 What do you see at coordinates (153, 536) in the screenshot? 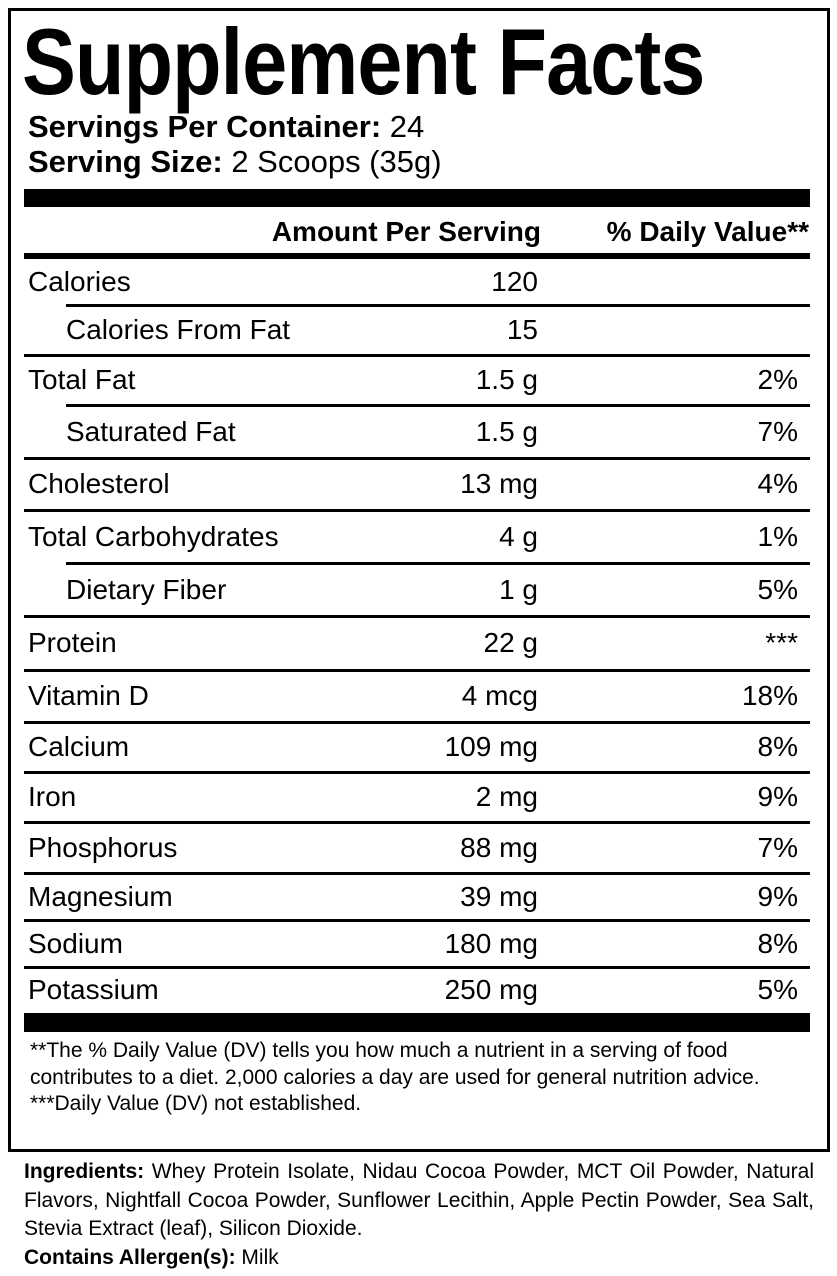
I see `nutrient-name: Total Carbohydrates` at bounding box center [153, 536].